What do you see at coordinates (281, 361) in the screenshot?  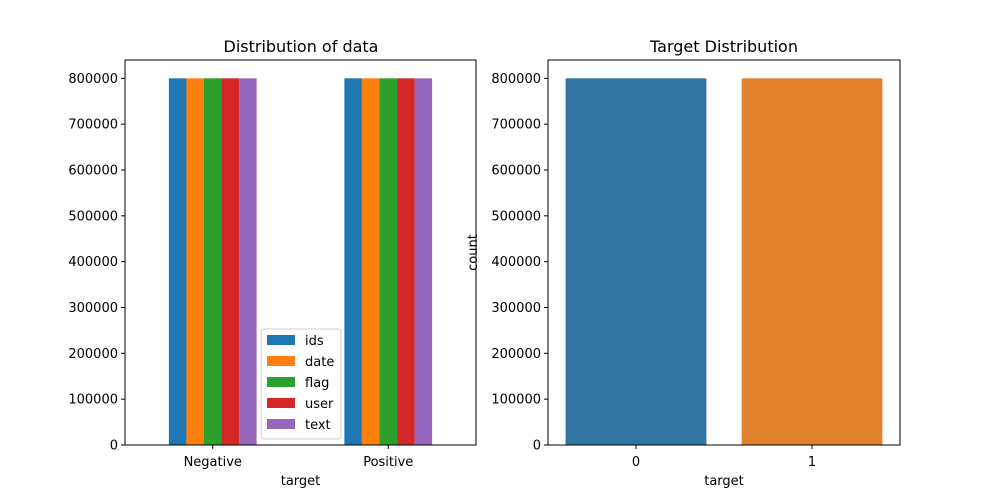 I see `legend-swatch-date` at bounding box center [281, 361].